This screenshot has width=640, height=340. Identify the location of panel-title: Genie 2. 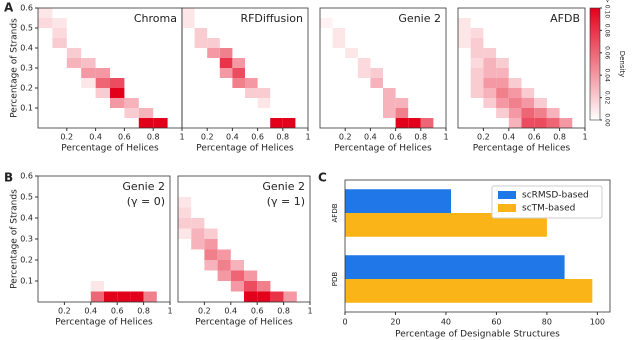
(419, 18).